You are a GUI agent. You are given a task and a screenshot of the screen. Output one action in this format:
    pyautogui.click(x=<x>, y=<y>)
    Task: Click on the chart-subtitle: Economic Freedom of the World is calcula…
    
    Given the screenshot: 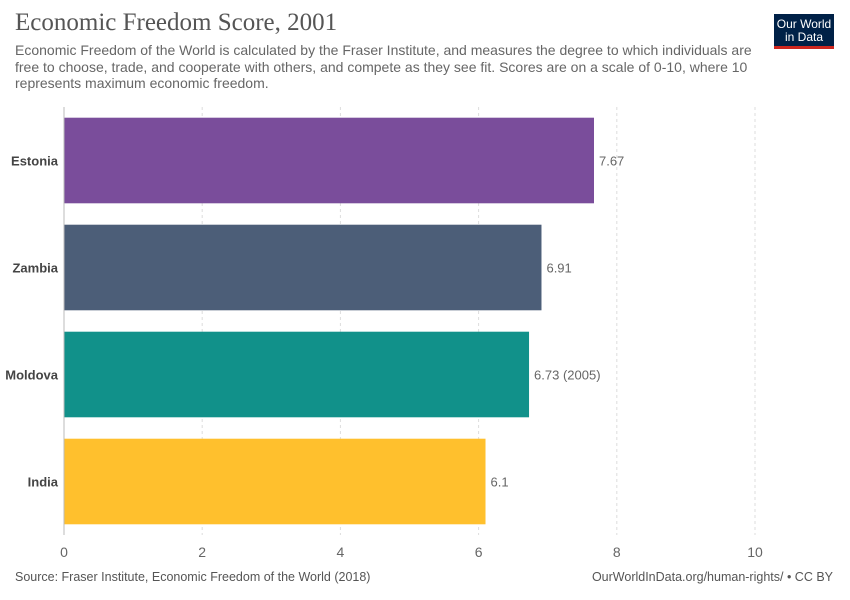 What is the action you would take?
    pyautogui.click(x=383, y=66)
    